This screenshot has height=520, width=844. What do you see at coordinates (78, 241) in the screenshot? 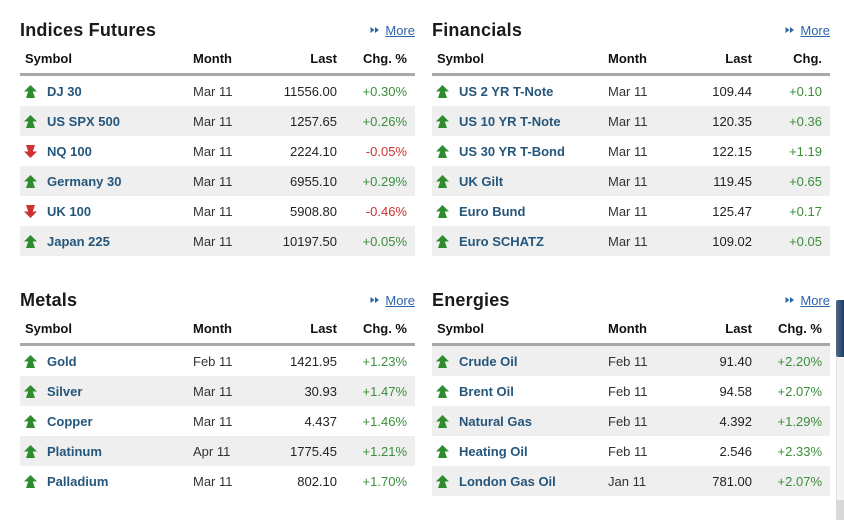
I see `symbol-label: Japan 225` at bounding box center [78, 241].